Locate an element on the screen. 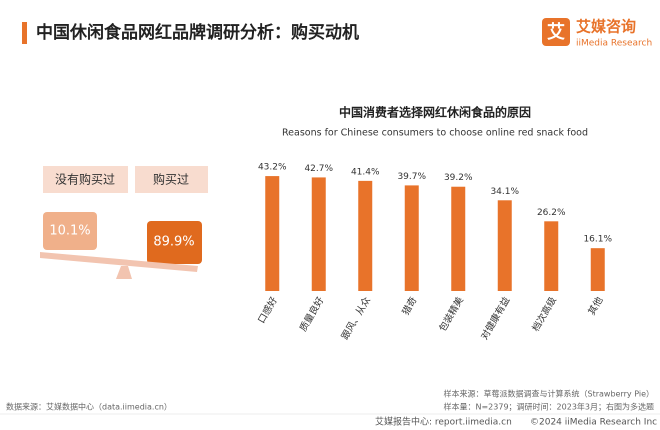  seesaw-label: 没有购买过 is located at coordinates (85, 179).